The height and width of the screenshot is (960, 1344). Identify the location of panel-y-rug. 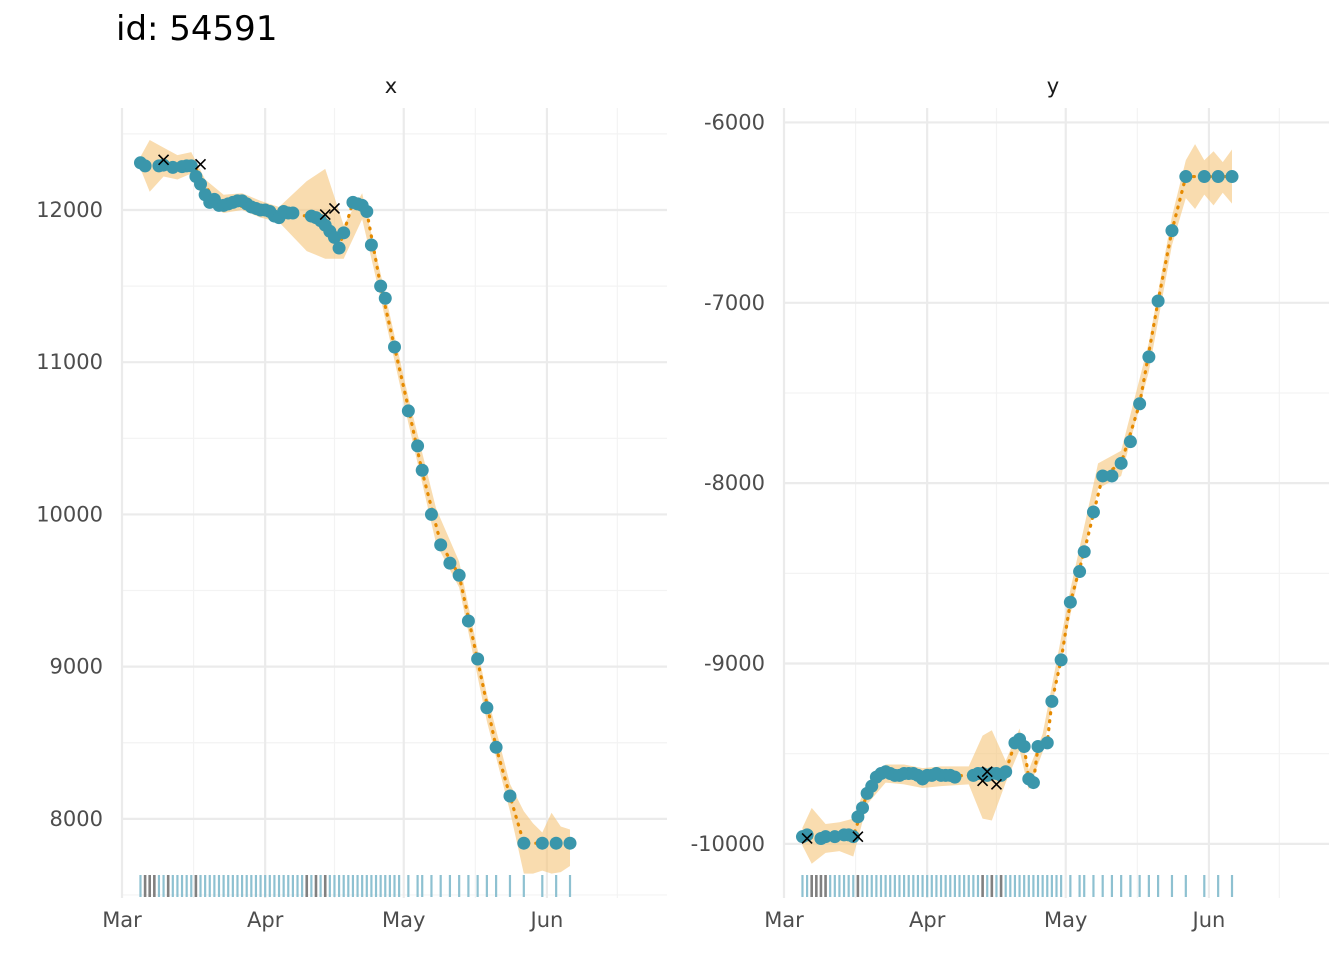
(1017, 886).